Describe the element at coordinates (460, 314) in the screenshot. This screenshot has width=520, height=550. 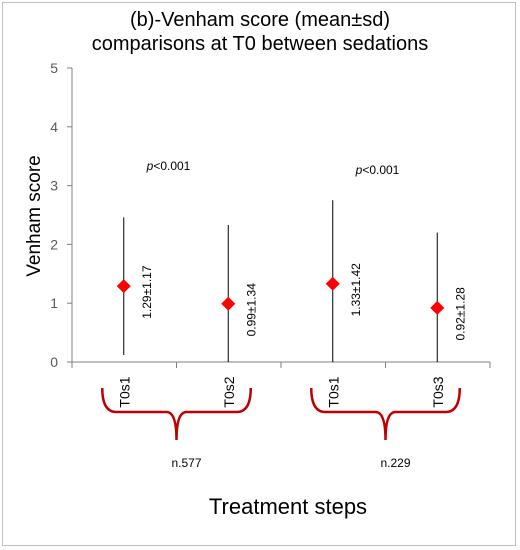
I see `data-label: 0.92±1.28` at that location.